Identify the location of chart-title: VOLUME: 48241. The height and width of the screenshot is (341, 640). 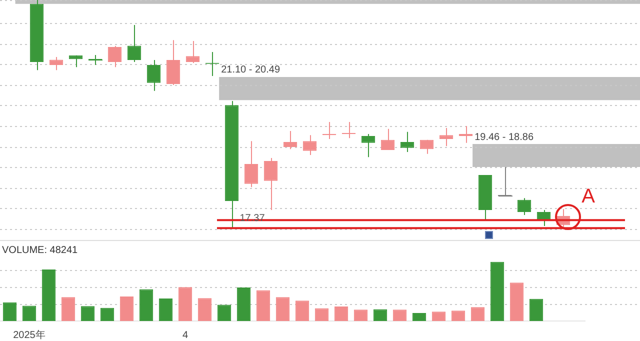
(40, 250).